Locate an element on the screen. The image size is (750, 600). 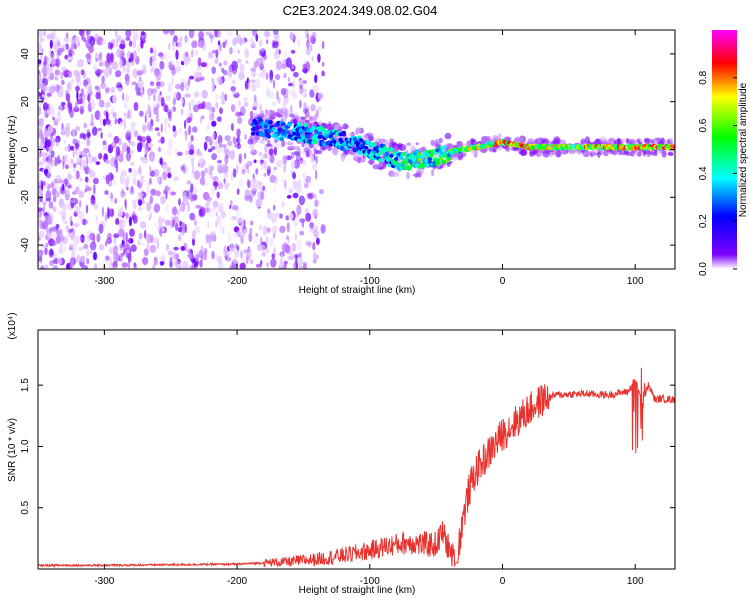
colorbar-tick-label: 0.2 is located at coordinates (703, 221).